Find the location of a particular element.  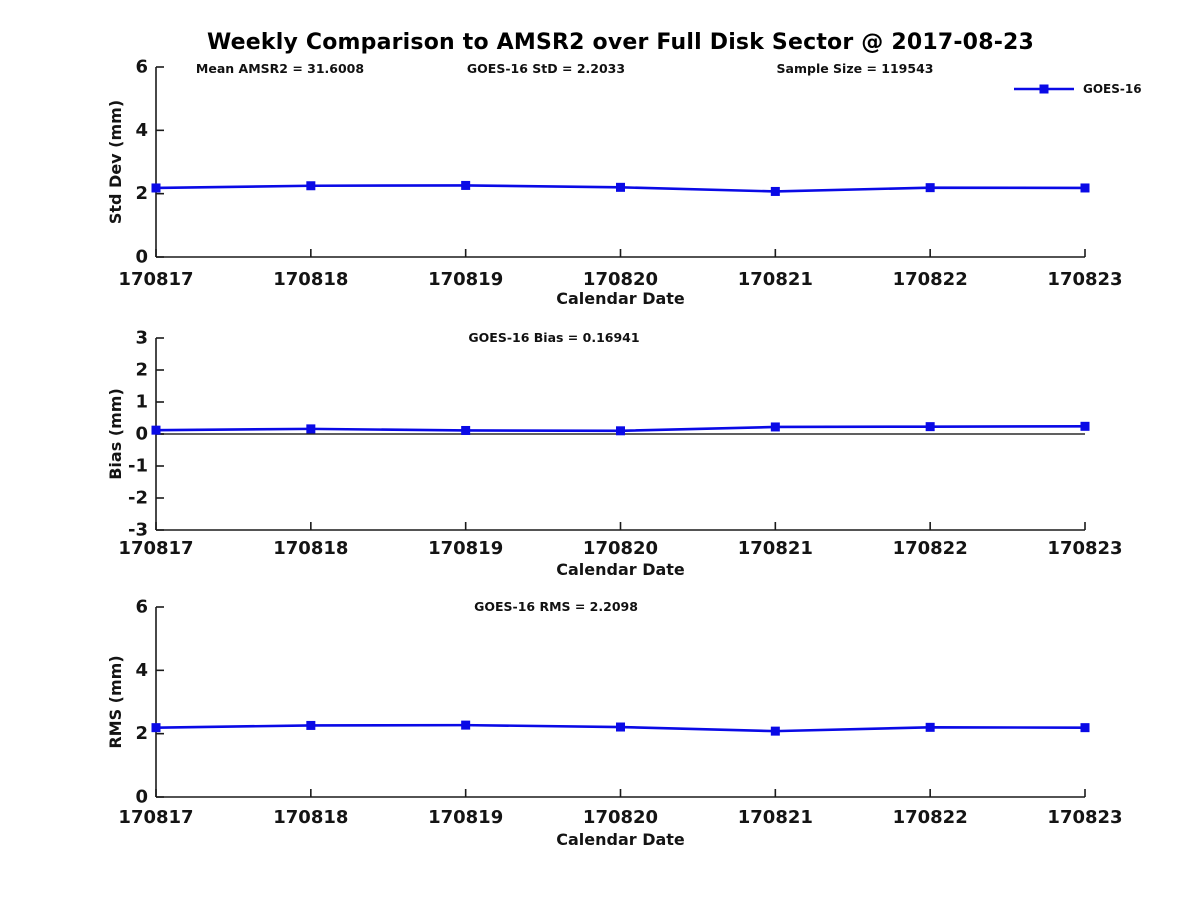

y-tick-label: -1 is located at coordinates (138, 466).